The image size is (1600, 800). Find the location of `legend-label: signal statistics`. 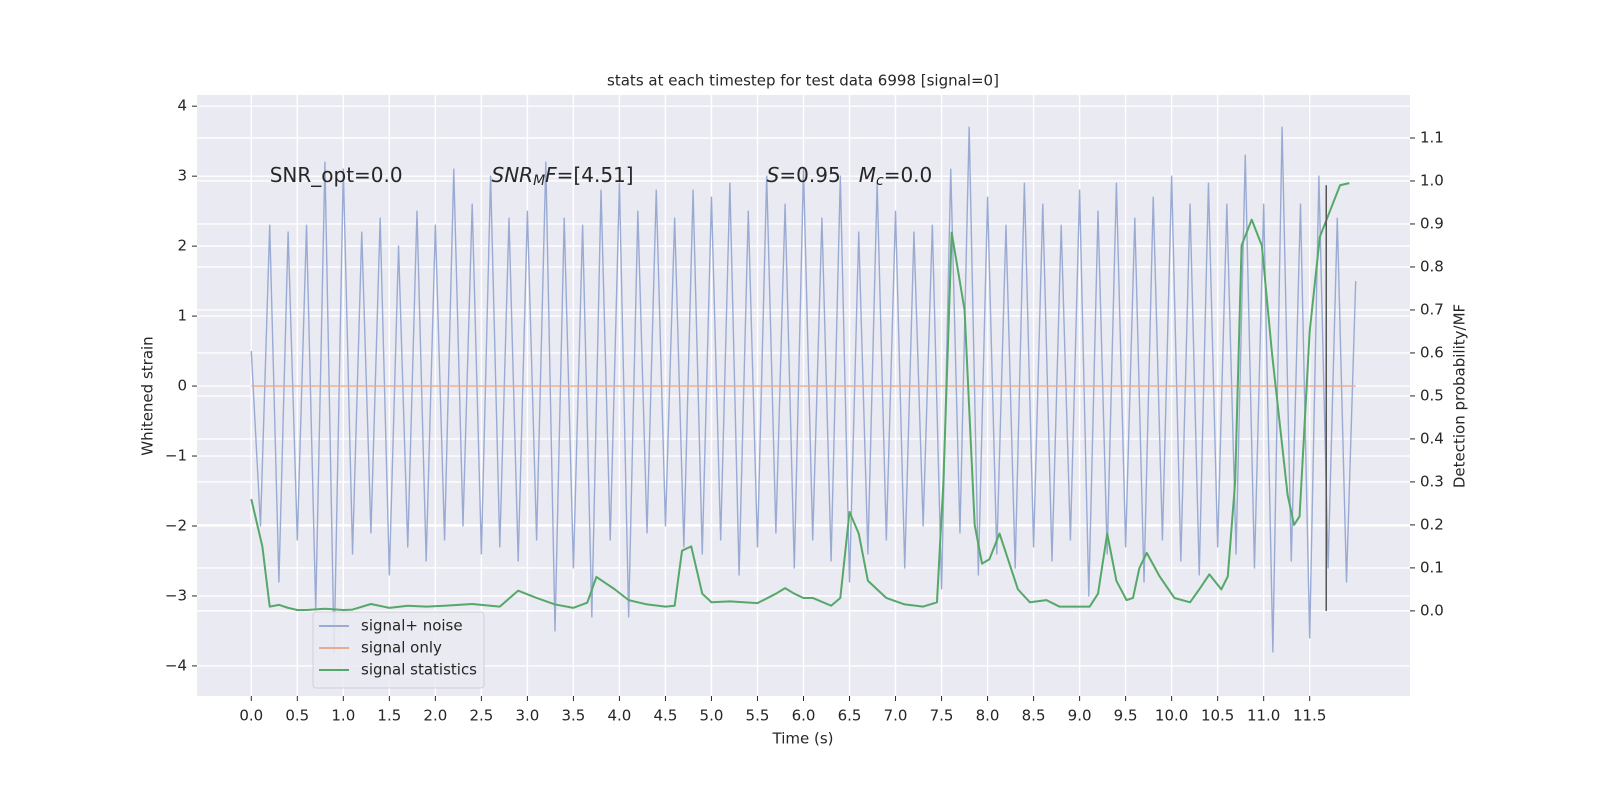

legend-label: signal statistics is located at coordinates (419, 670).